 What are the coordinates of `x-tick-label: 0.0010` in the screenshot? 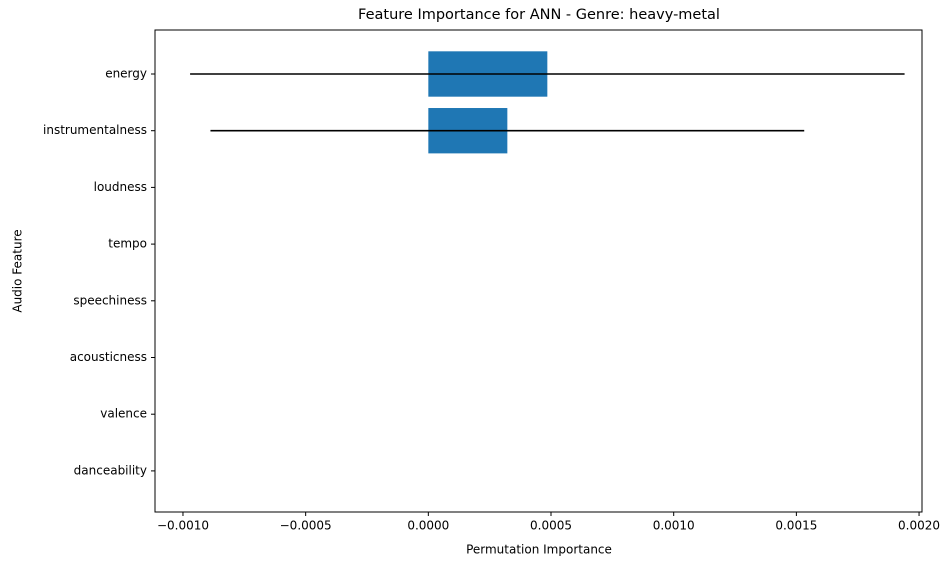 It's located at (674, 526).